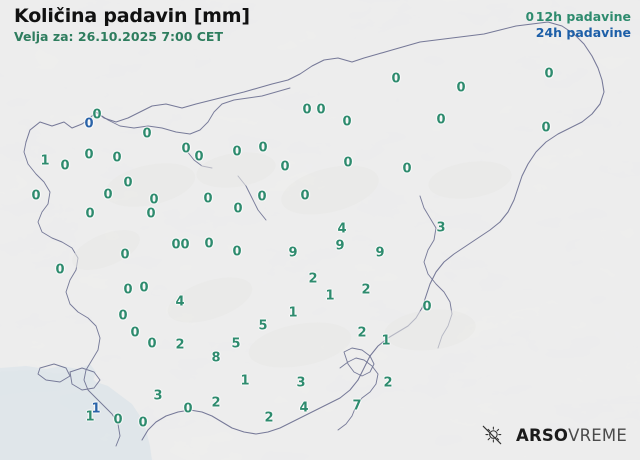  Describe the element at coordinates (216, 403) in the screenshot. I see `precip-value-12h-67: 2` at that location.